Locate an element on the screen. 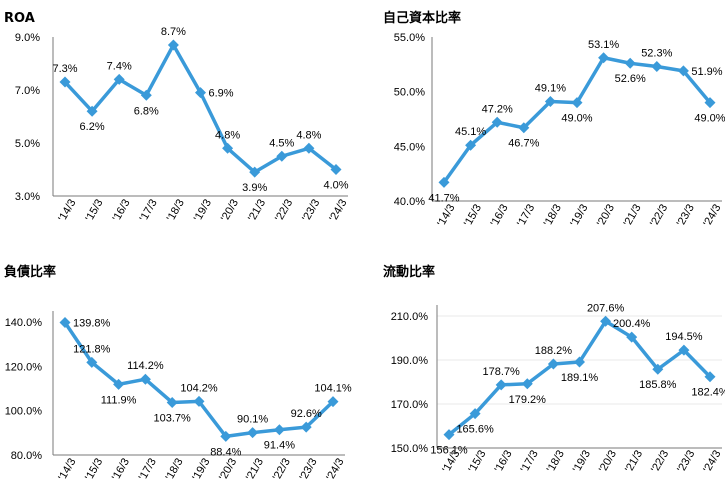 The height and width of the screenshot is (500, 725). y-tick-label: 100.0% is located at coordinates (24, 412).